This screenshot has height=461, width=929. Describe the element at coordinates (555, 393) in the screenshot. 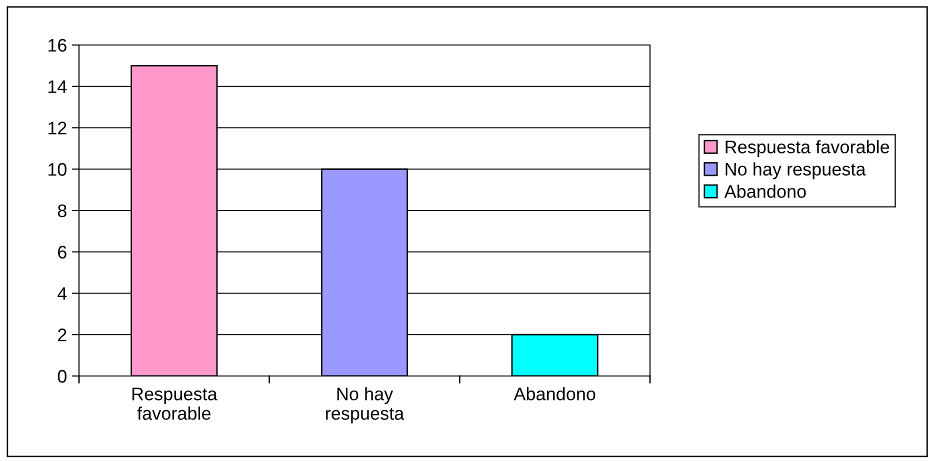

I see `x-tick-label: Abandono` at that location.